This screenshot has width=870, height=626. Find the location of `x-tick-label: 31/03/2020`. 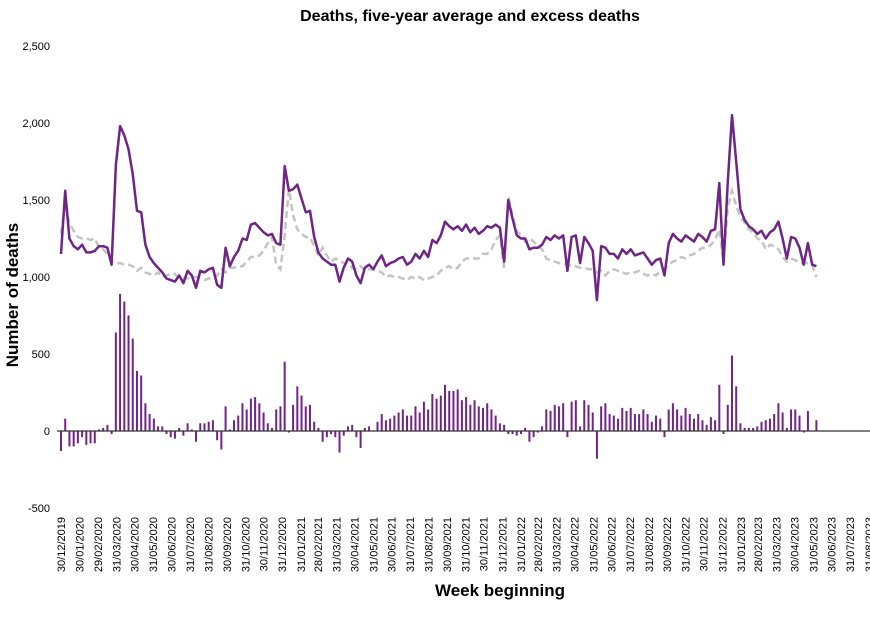

x-tick-label: 31/03/2020 is located at coordinates (117, 544).